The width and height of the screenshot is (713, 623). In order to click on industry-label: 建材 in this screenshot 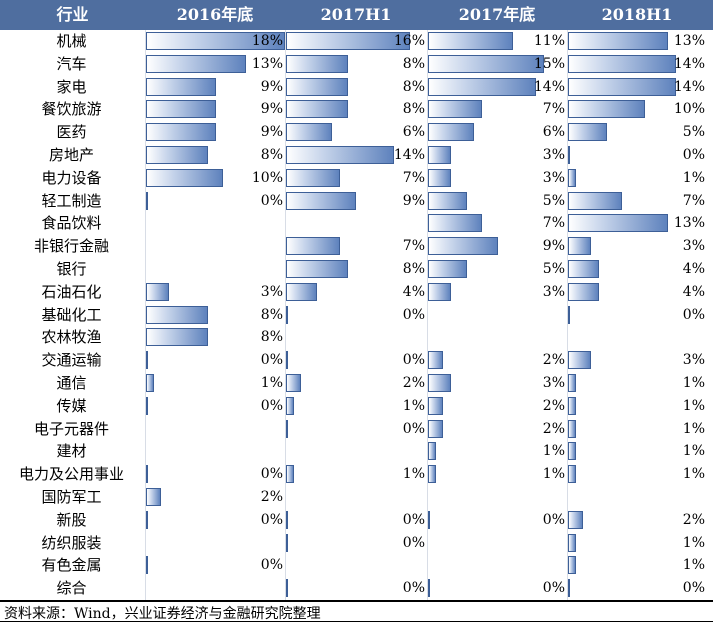, I will do `click(71, 451)`.